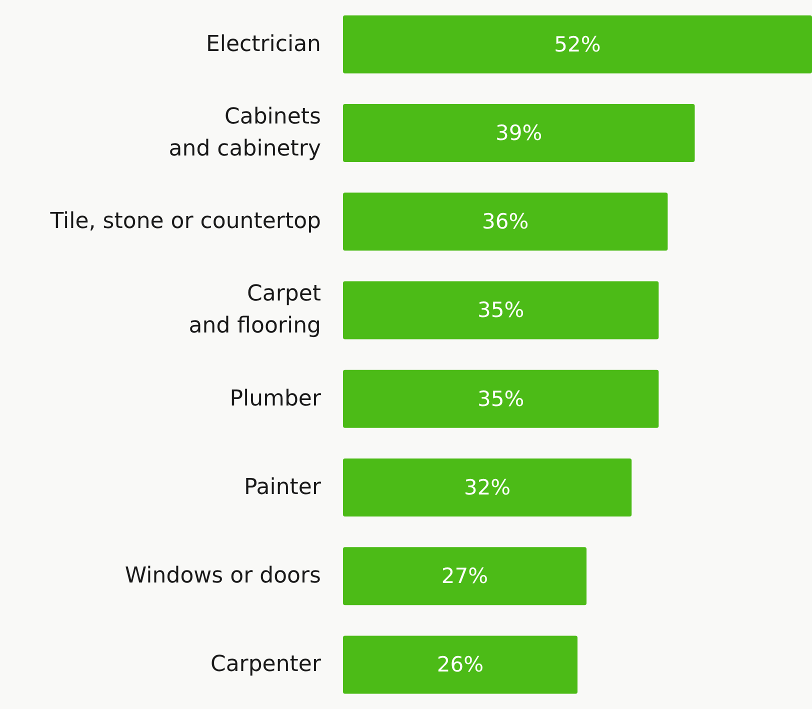  I want to click on y-tick-label: Plumber, so click(276, 399).